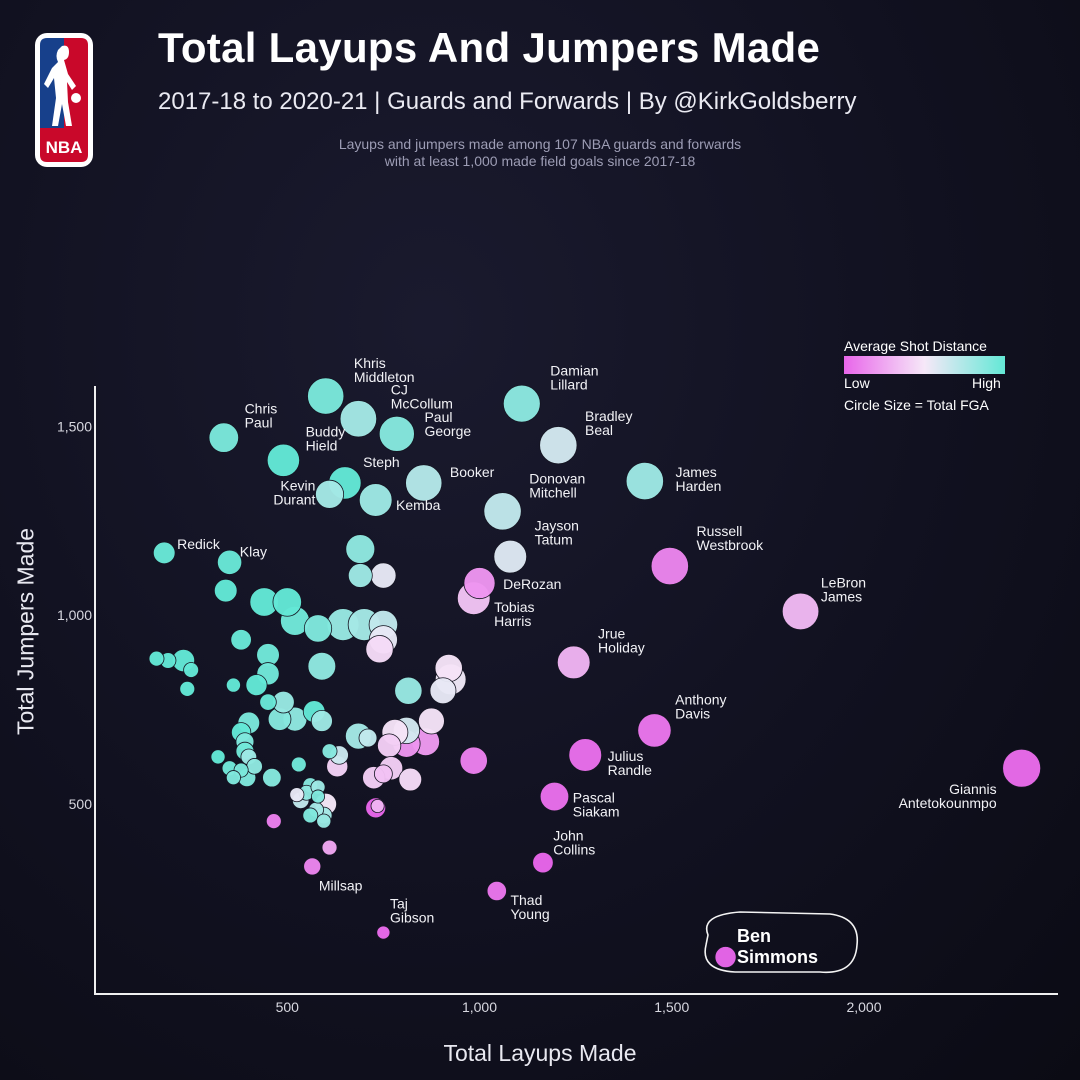  I want to click on legend-color-scale, so click(924, 365).